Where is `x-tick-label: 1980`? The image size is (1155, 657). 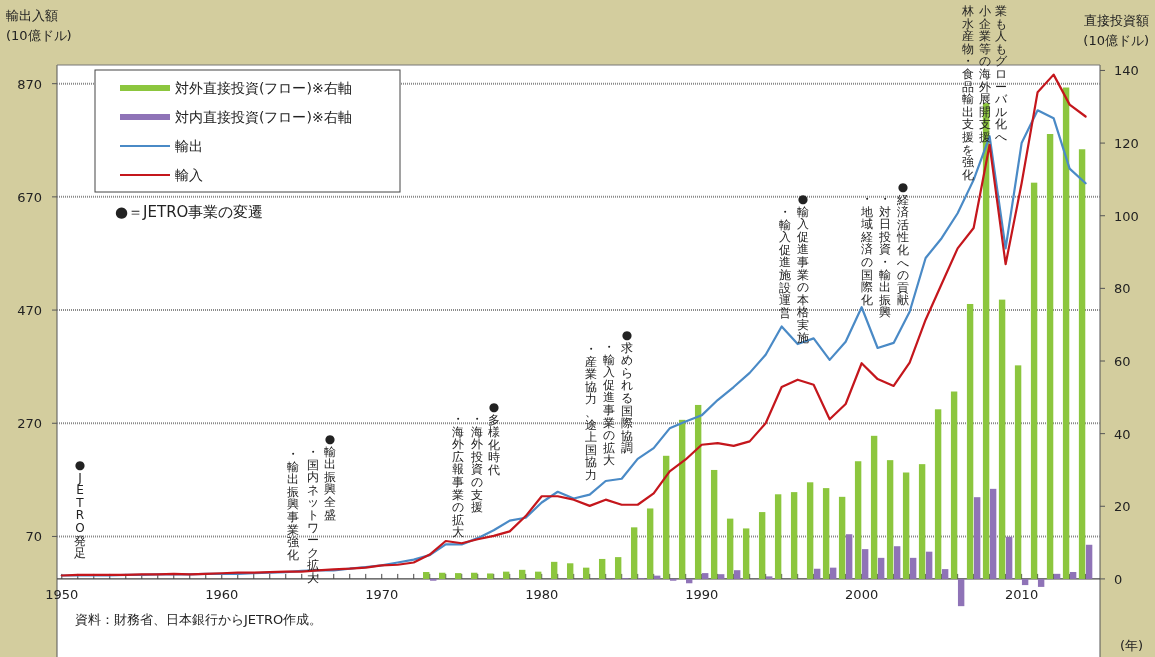 x-tick-label: 1980 is located at coordinates (542, 594).